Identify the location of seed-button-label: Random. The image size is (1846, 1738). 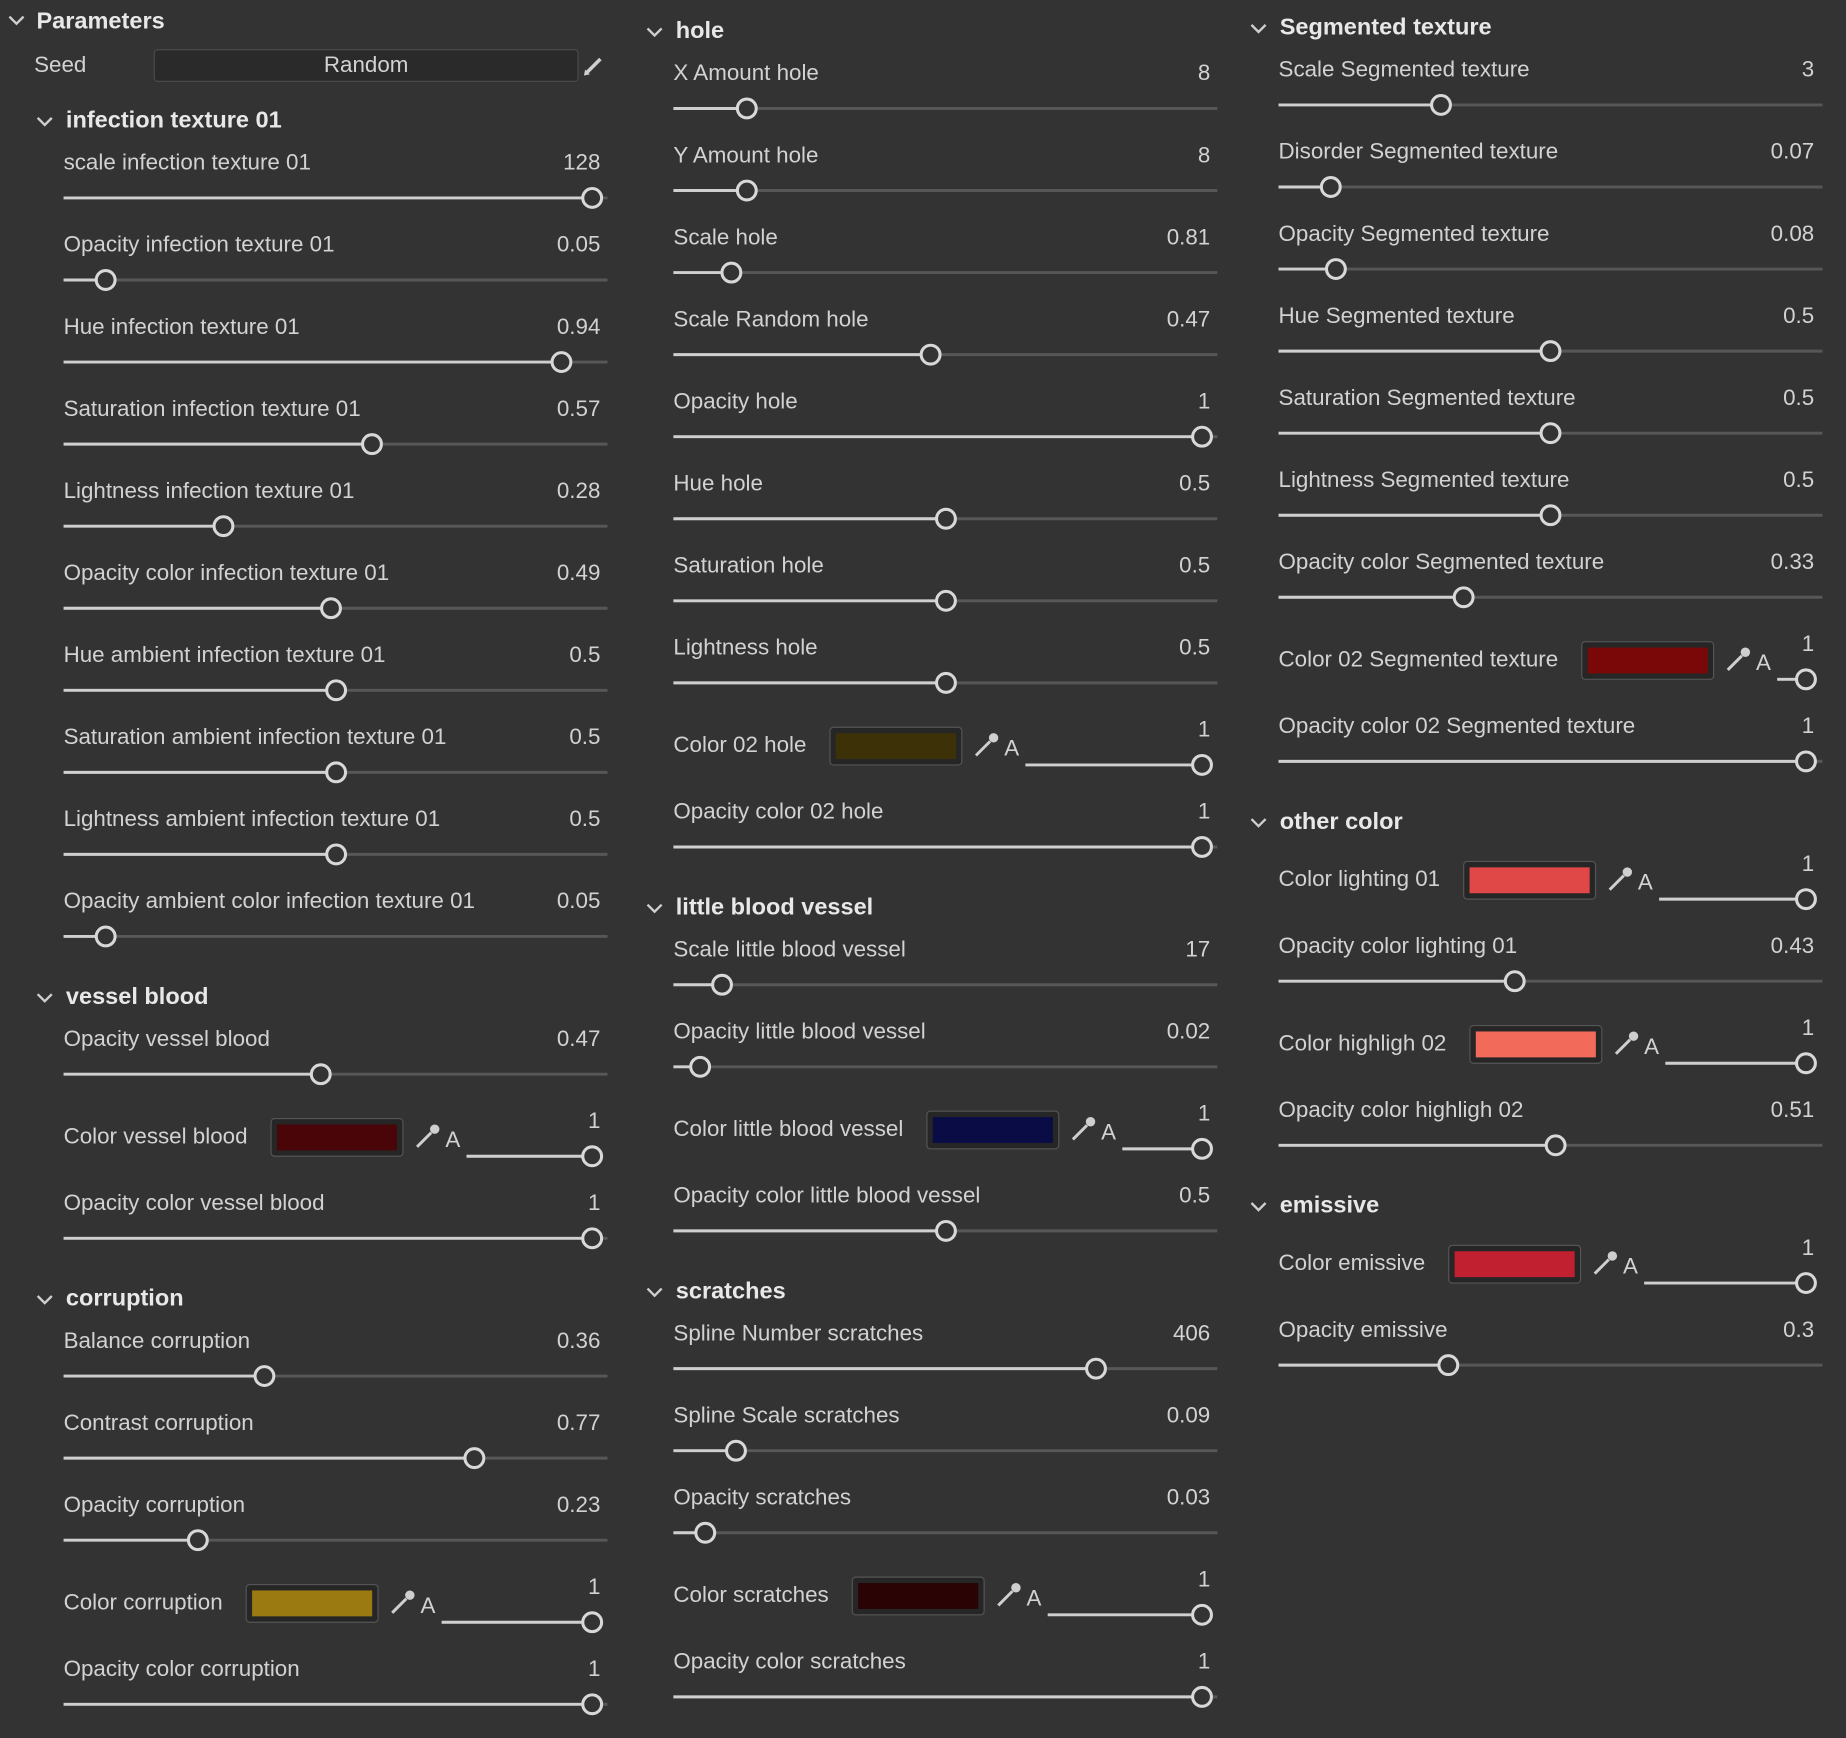
(366, 64).